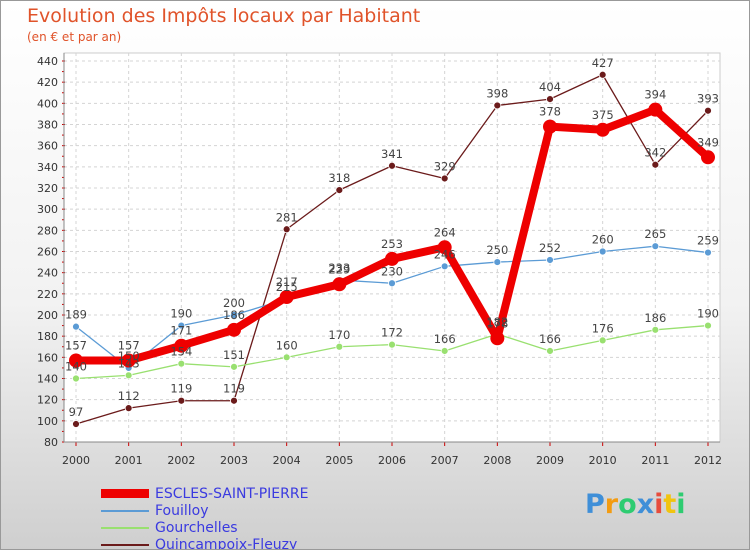 The image size is (750, 550). Describe the element at coordinates (392, 333) in the screenshot. I see `data-label: 172` at that location.